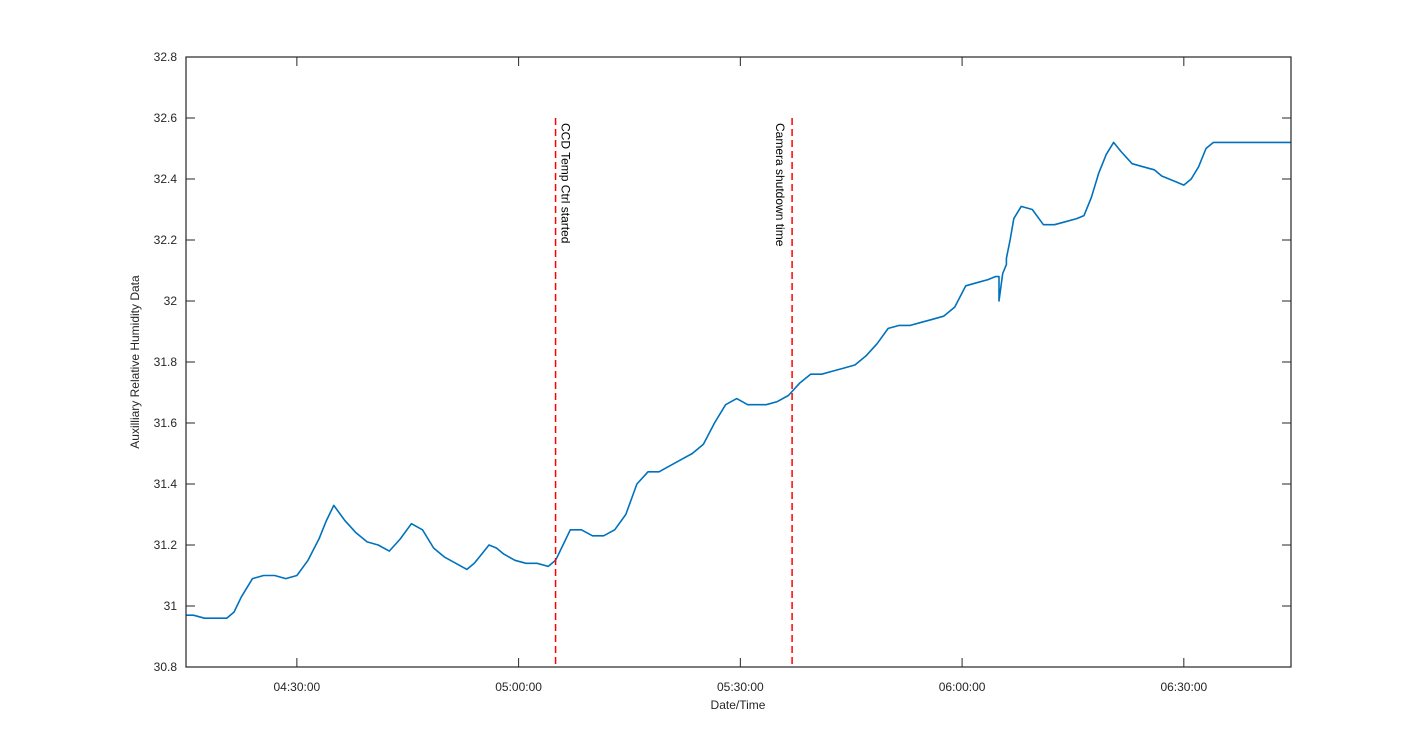 This screenshot has height=750, width=1425. What do you see at coordinates (566, 183) in the screenshot?
I see `annotation-label: CCD Temp Ctrl started` at bounding box center [566, 183].